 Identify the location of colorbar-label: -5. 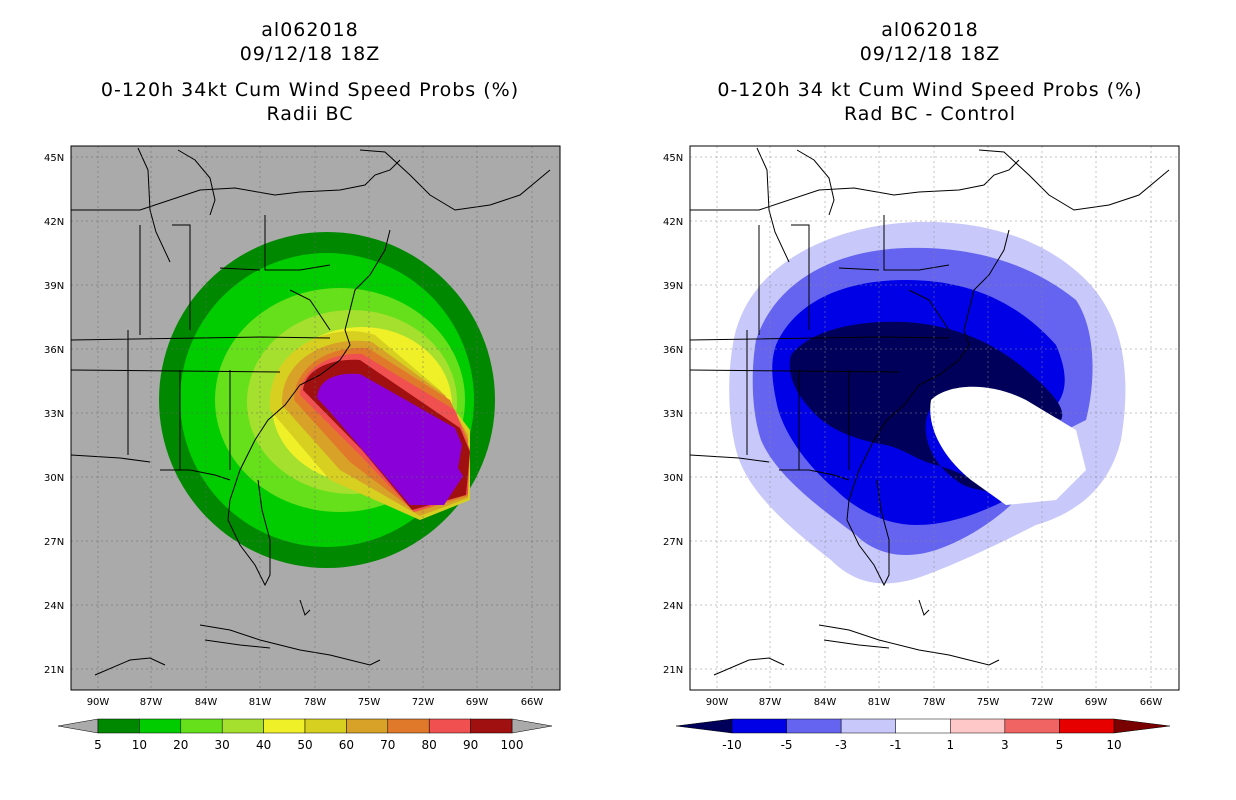
(787, 745).